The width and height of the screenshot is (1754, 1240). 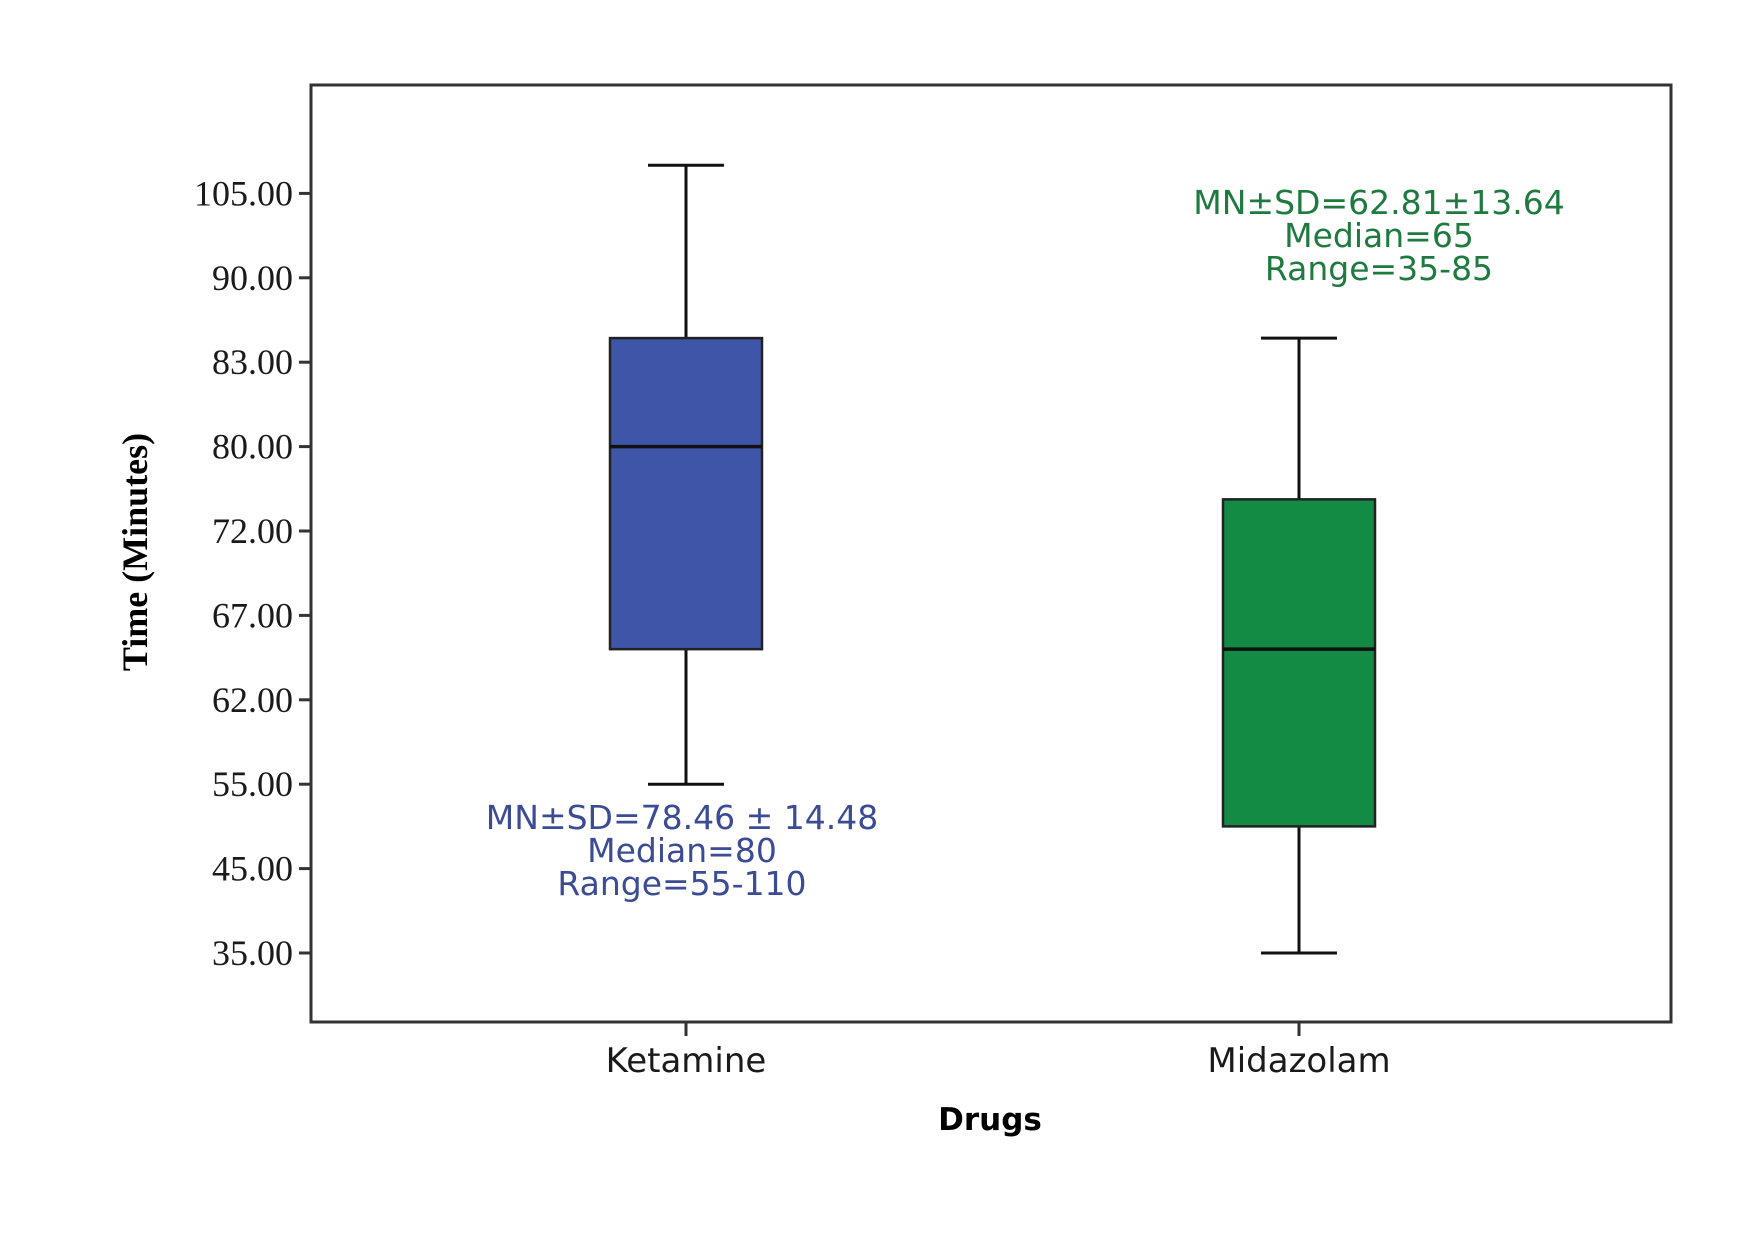 I want to click on y-tick-label: 55.00, so click(x=252, y=784).